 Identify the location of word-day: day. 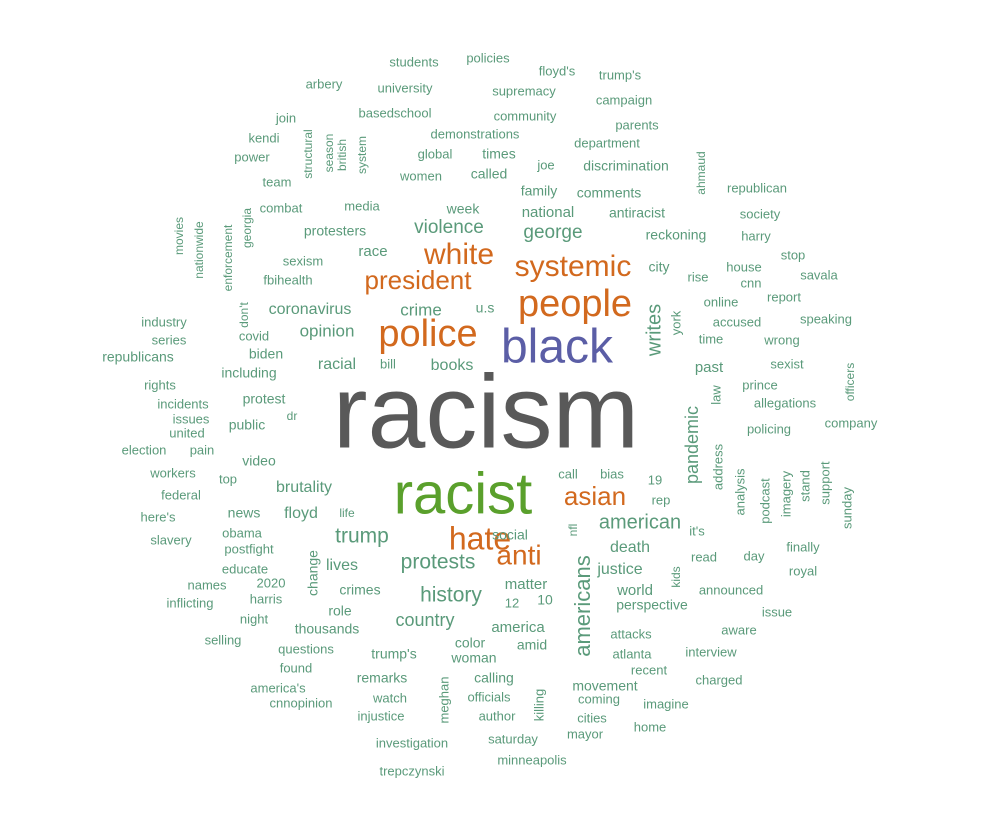
(754, 555).